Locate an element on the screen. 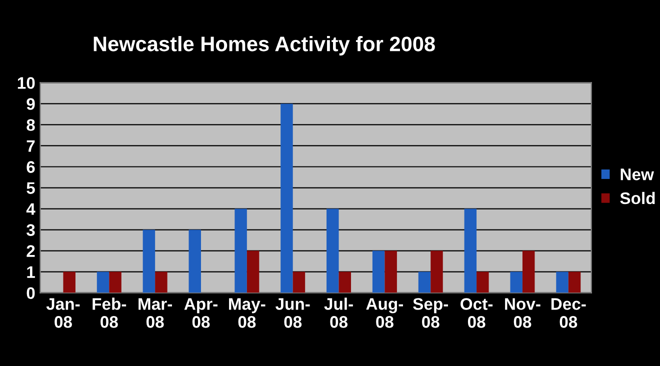 The image size is (660, 366). x-tick-label: Mar- 08 is located at coordinates (155, 313).